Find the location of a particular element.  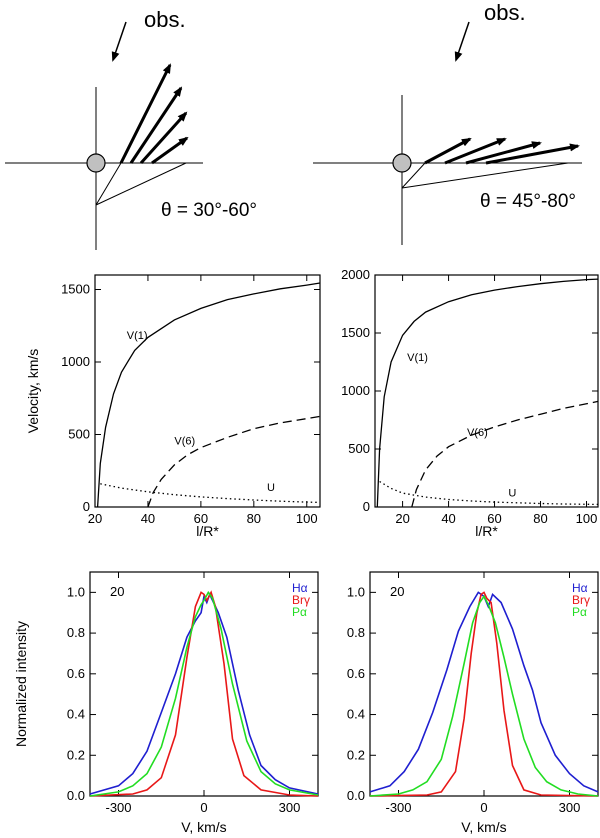

diagram-left: obs. θ = 30°-60° is located at coordinates (131, 128).